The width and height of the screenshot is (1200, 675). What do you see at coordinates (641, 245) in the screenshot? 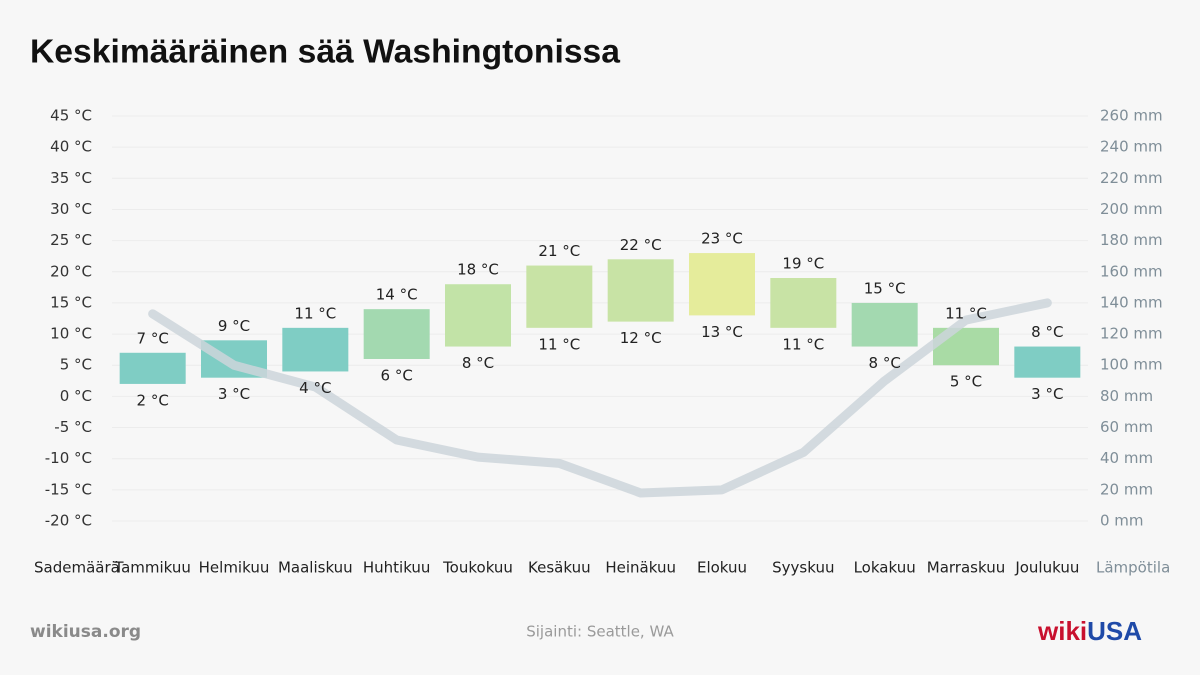
I see `high-label: 22 °C` at bounding box center [641, 245].